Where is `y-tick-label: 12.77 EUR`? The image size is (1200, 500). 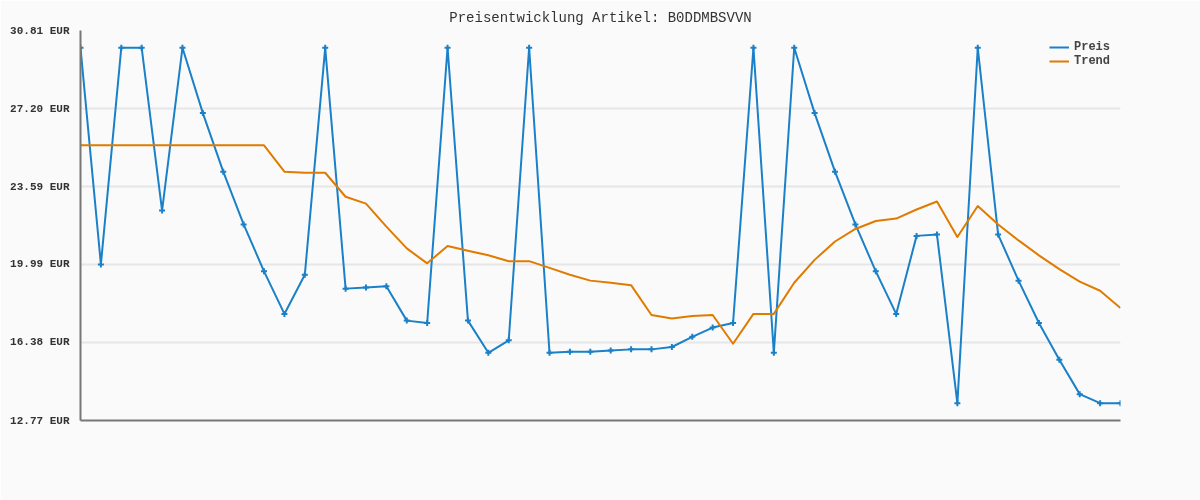 y-tick-label: 12.77 EUR is located at coordinates (40, 420).